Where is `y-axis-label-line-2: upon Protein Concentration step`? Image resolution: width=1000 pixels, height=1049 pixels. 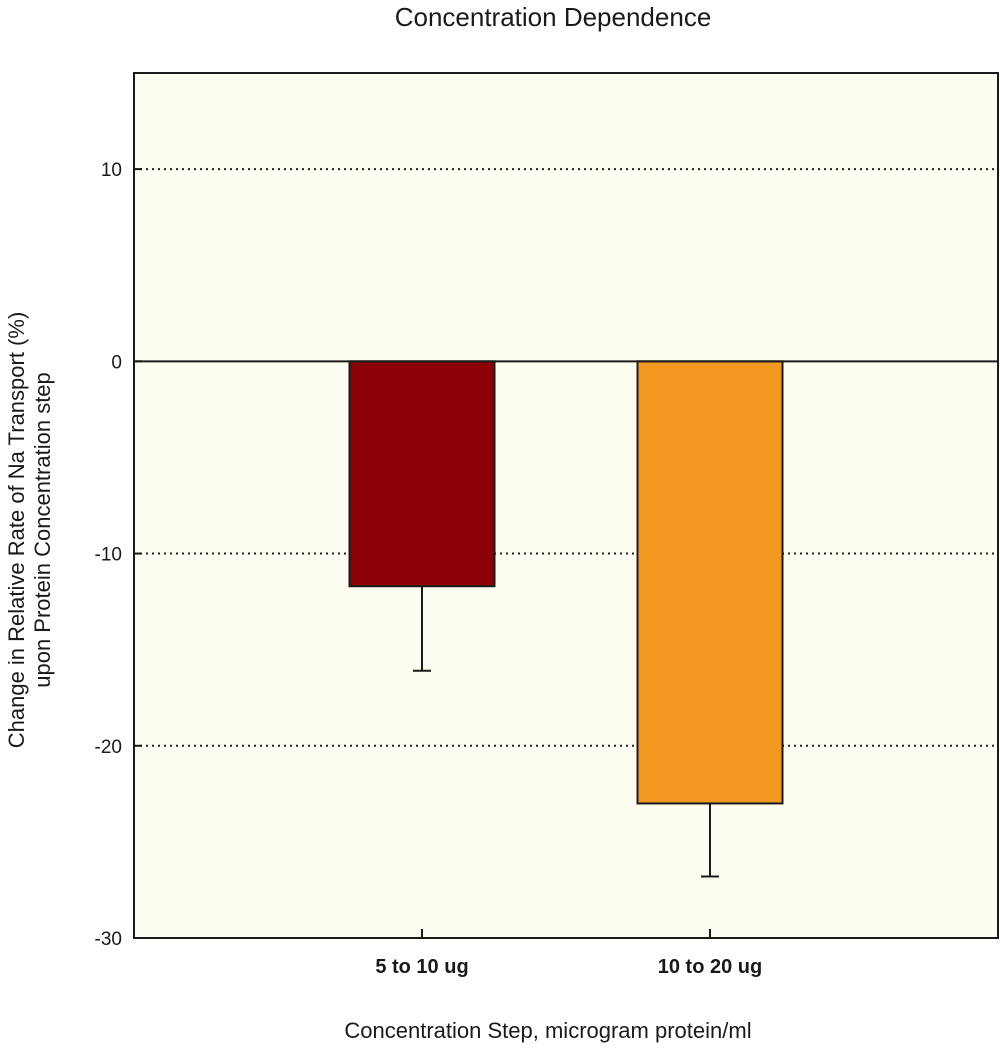 y-axis-label-line-2: upon Protein Concentration step is located at coordinates (42, 530).